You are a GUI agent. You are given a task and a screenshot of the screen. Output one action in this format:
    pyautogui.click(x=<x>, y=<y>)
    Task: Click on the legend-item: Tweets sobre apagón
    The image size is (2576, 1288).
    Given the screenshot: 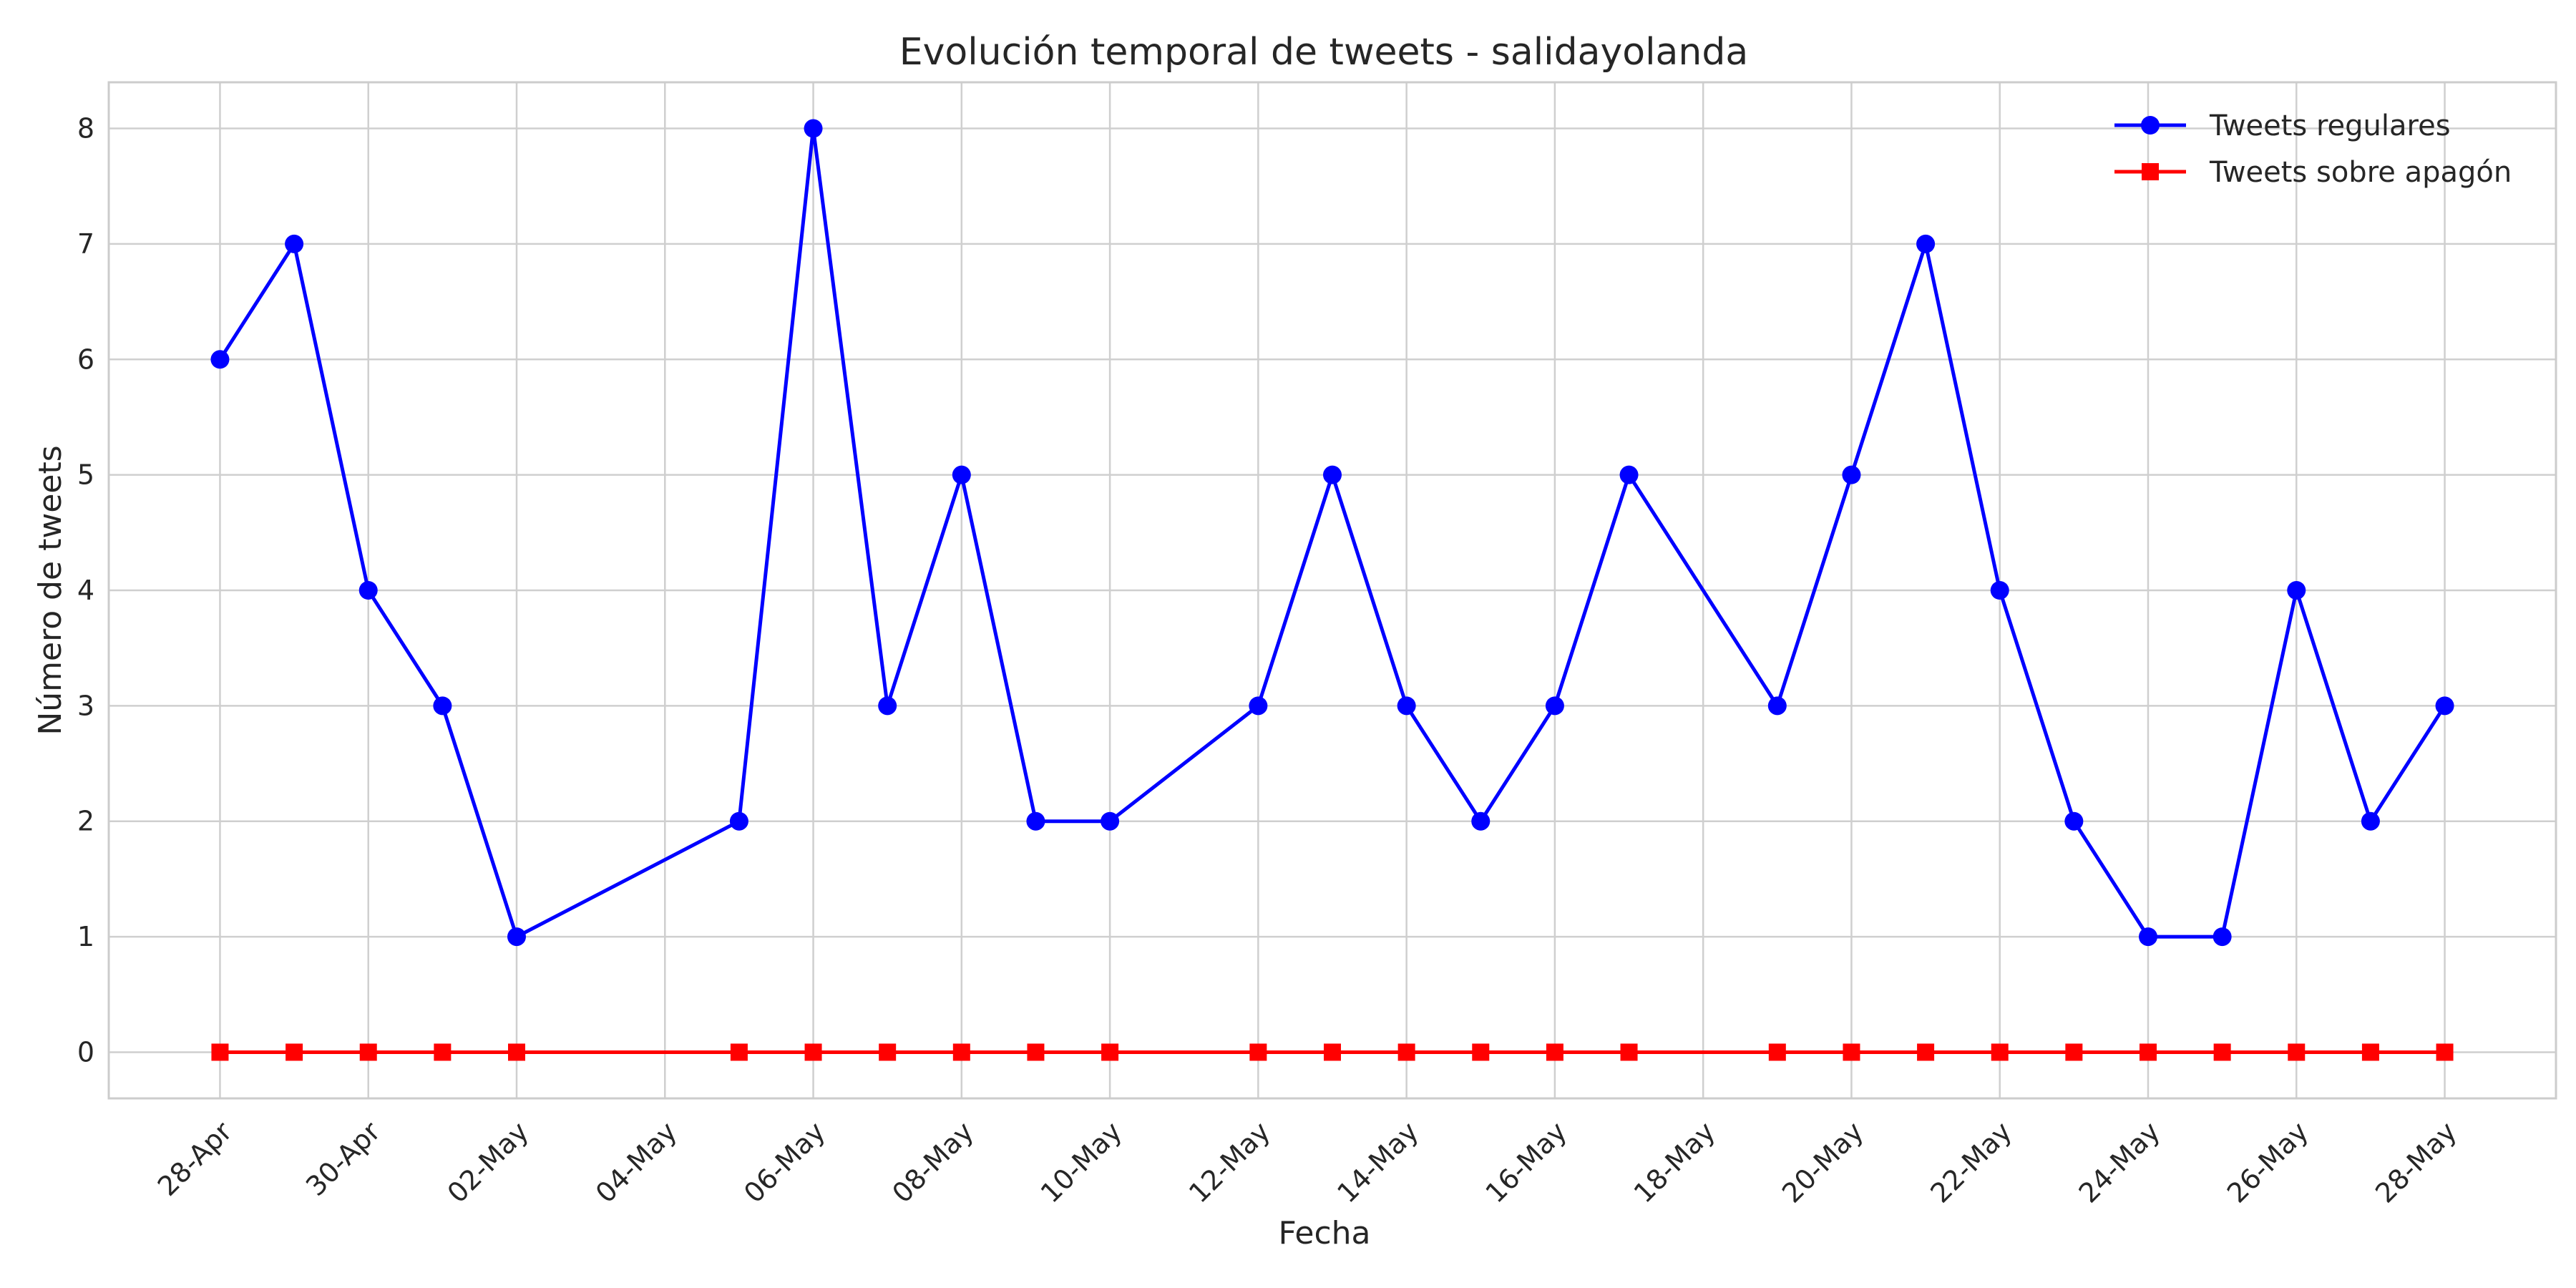 What is the action you would take?
    pyautogui.click(x=2313, y=172)
    